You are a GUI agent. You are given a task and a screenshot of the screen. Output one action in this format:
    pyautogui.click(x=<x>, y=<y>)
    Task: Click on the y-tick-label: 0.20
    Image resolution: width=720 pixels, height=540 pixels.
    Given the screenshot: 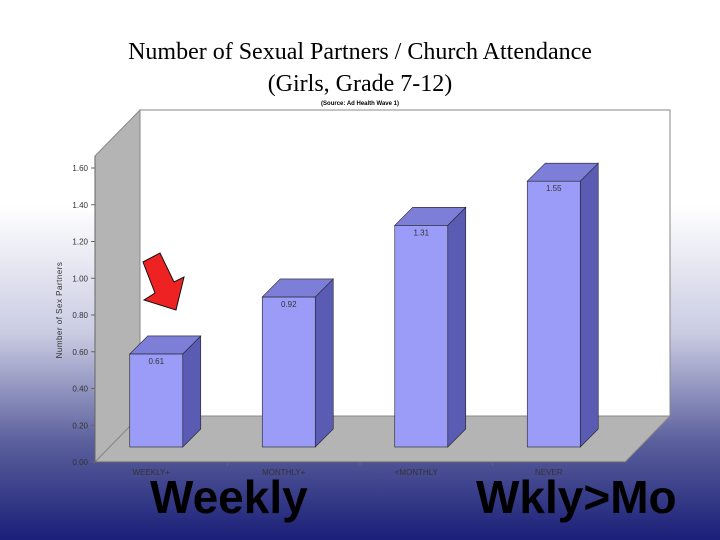 What is the action you would take?
    pyautogui.click(x=80, y=425)
    